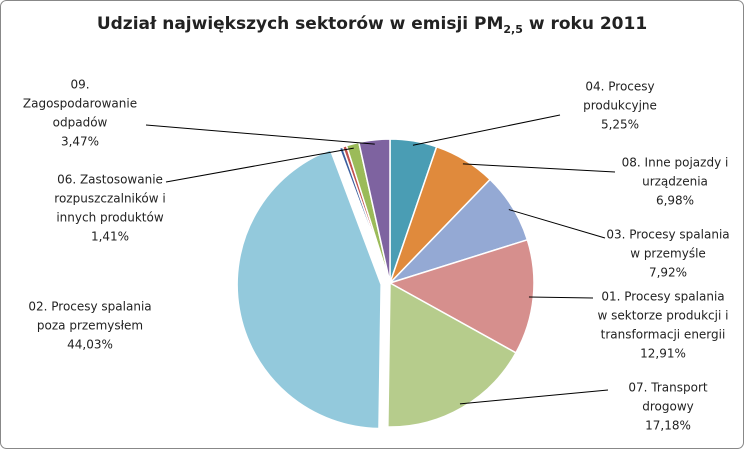 The height and width of the screenshot is (449, 744). I want to click on slice-label: 04. Procesy, so click(619, 87).